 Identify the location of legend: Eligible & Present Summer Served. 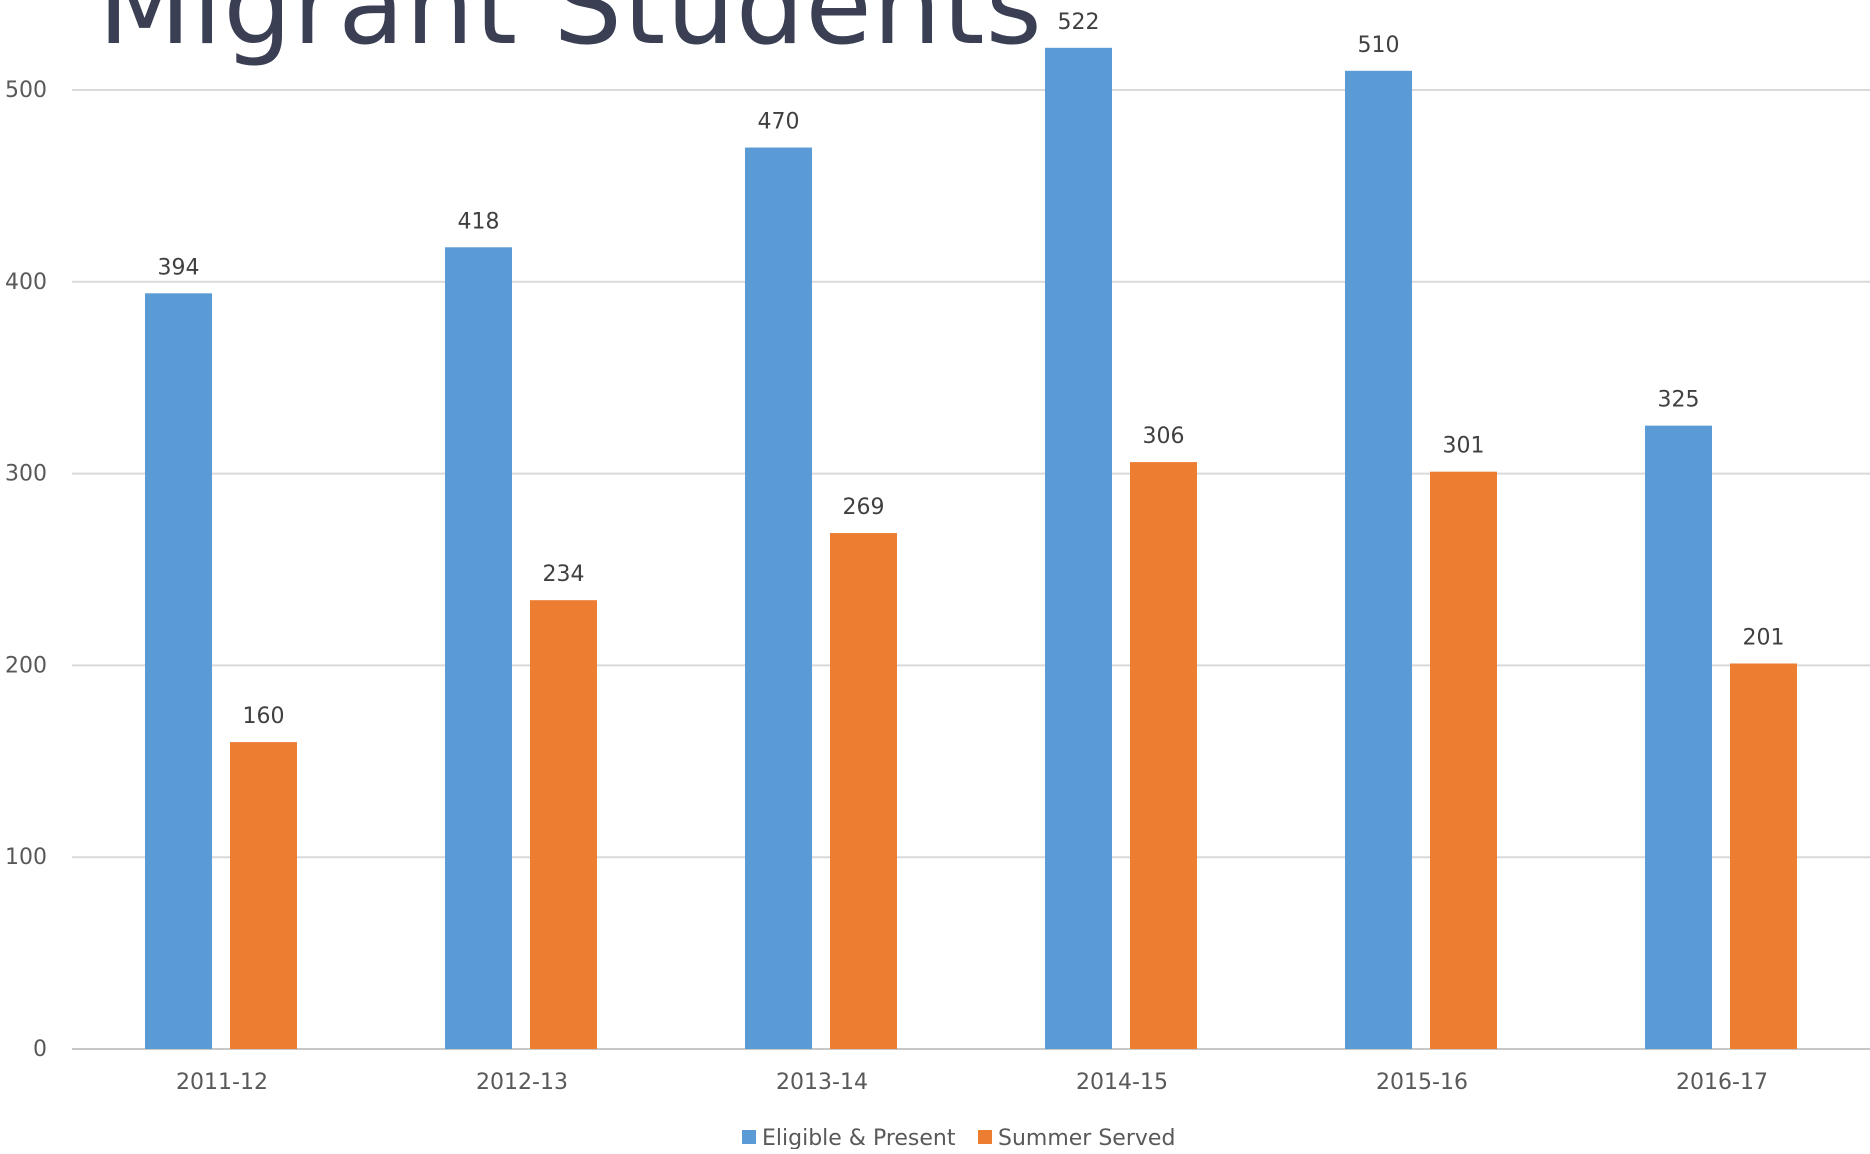
(958, 1138).